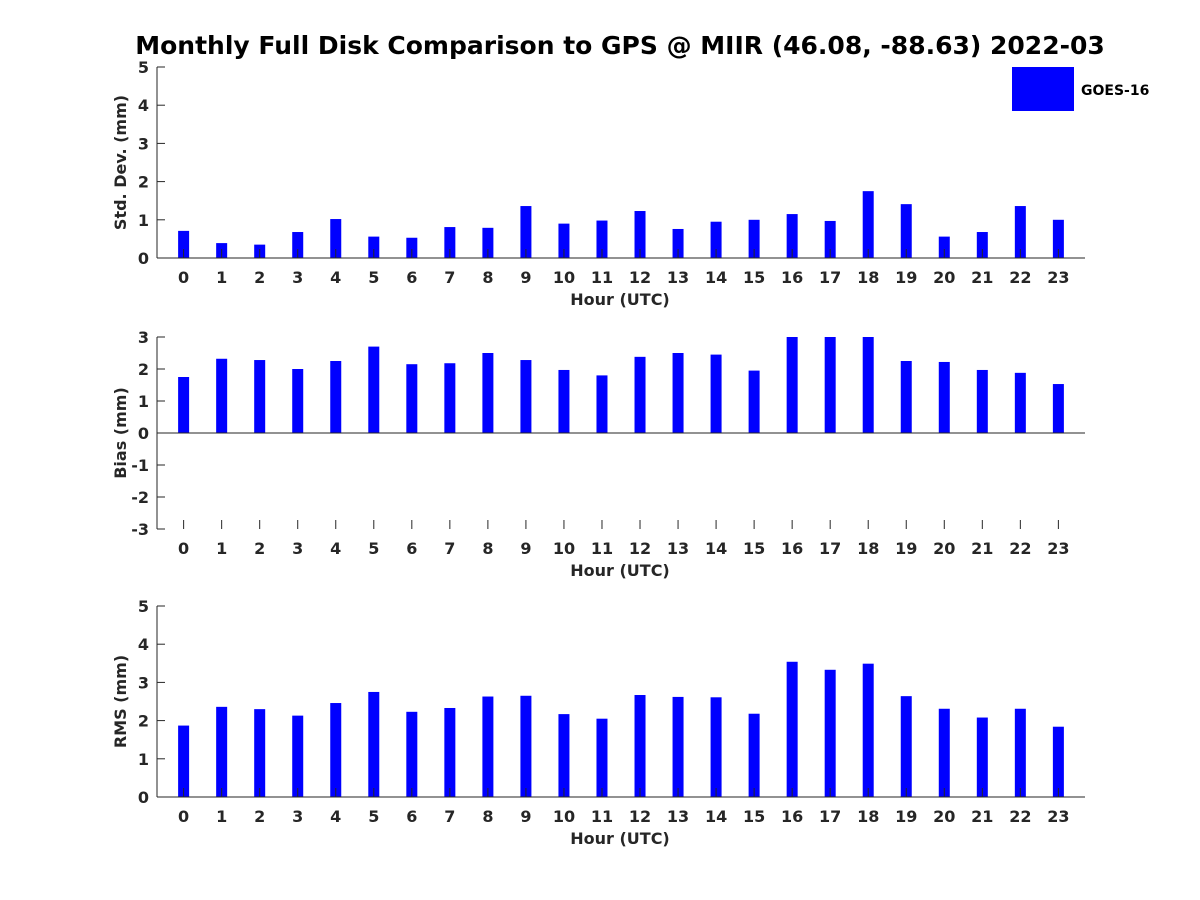 The image size is (1200, 900). Describe the element at coordinates (183, 277) in the screenshot. I see `std-dev-xtick-label: 0` at that location.